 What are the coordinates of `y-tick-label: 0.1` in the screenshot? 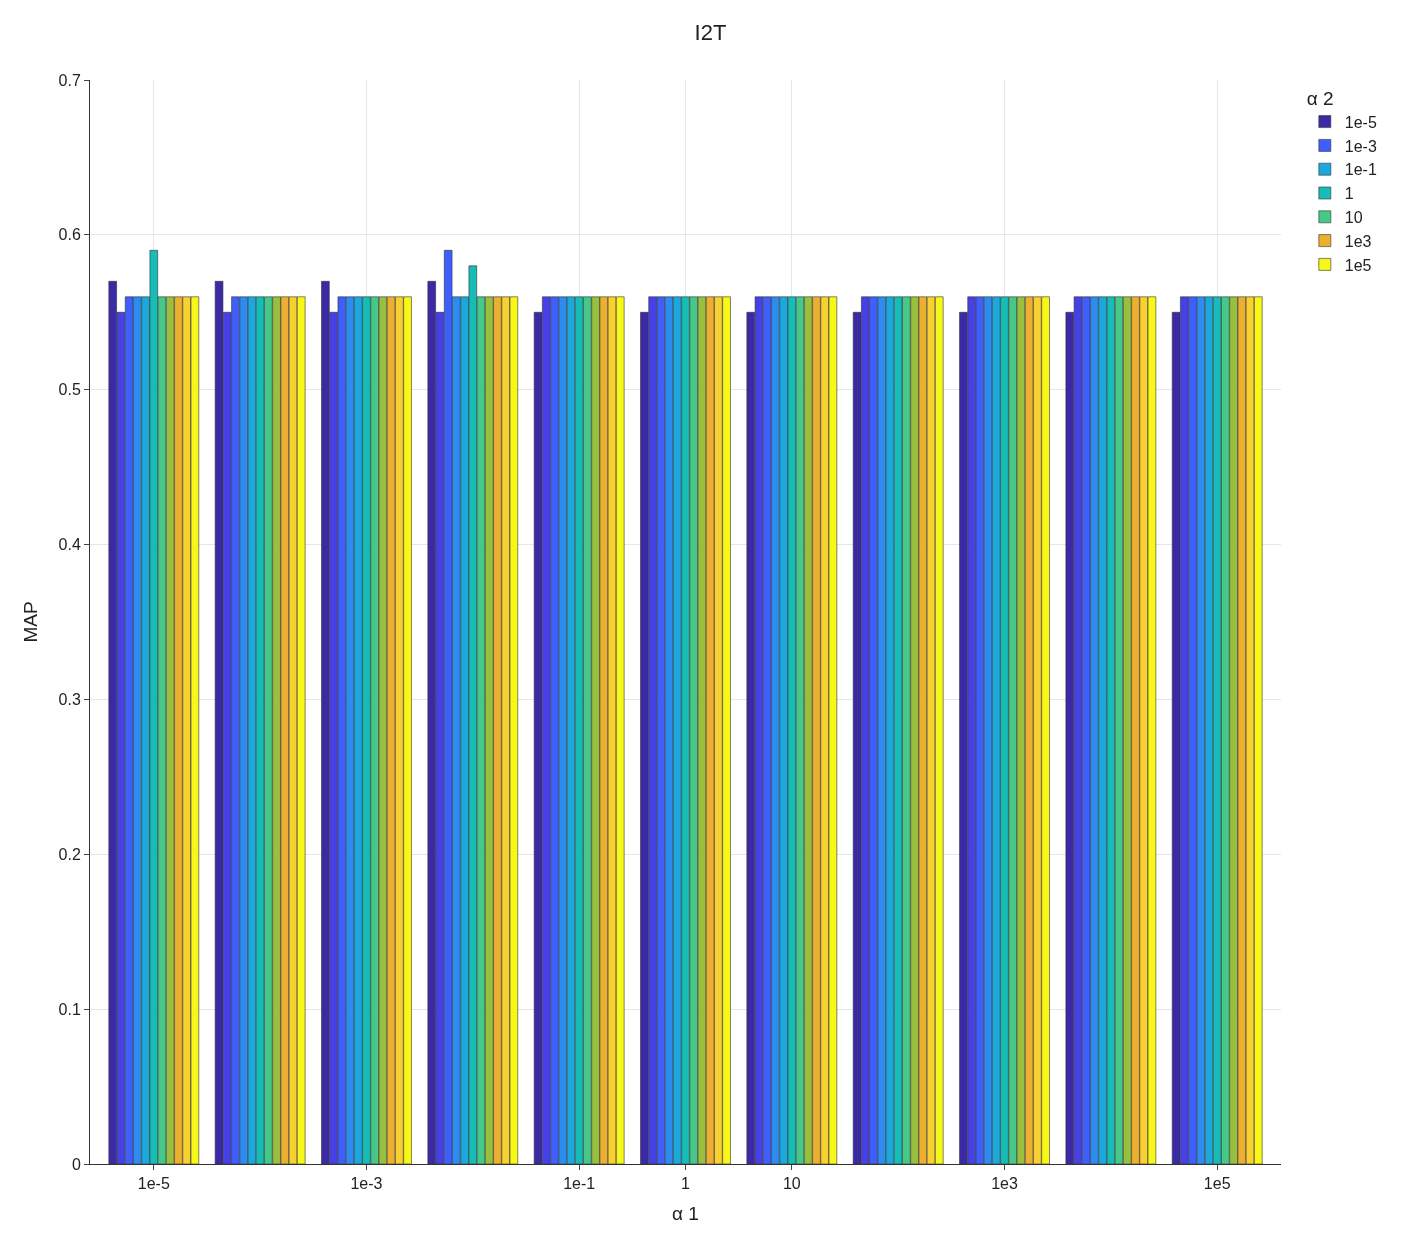 It's located at (69, 1009).